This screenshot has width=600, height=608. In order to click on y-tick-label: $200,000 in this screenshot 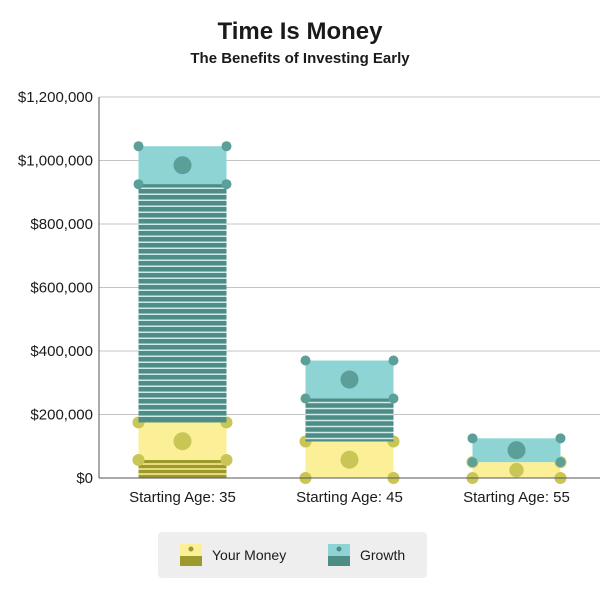, I will do `click(61, 415)`.